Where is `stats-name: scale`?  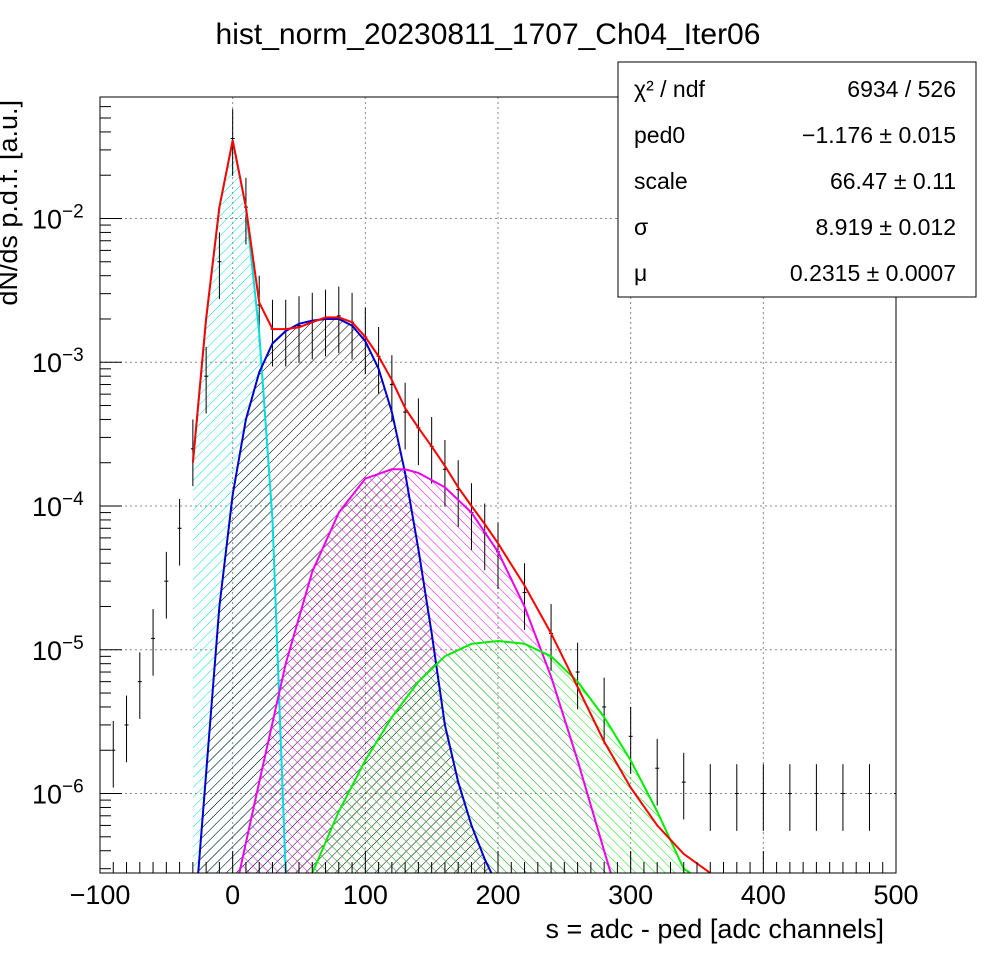 stats-name: scale is located at coordinates (661, 181).